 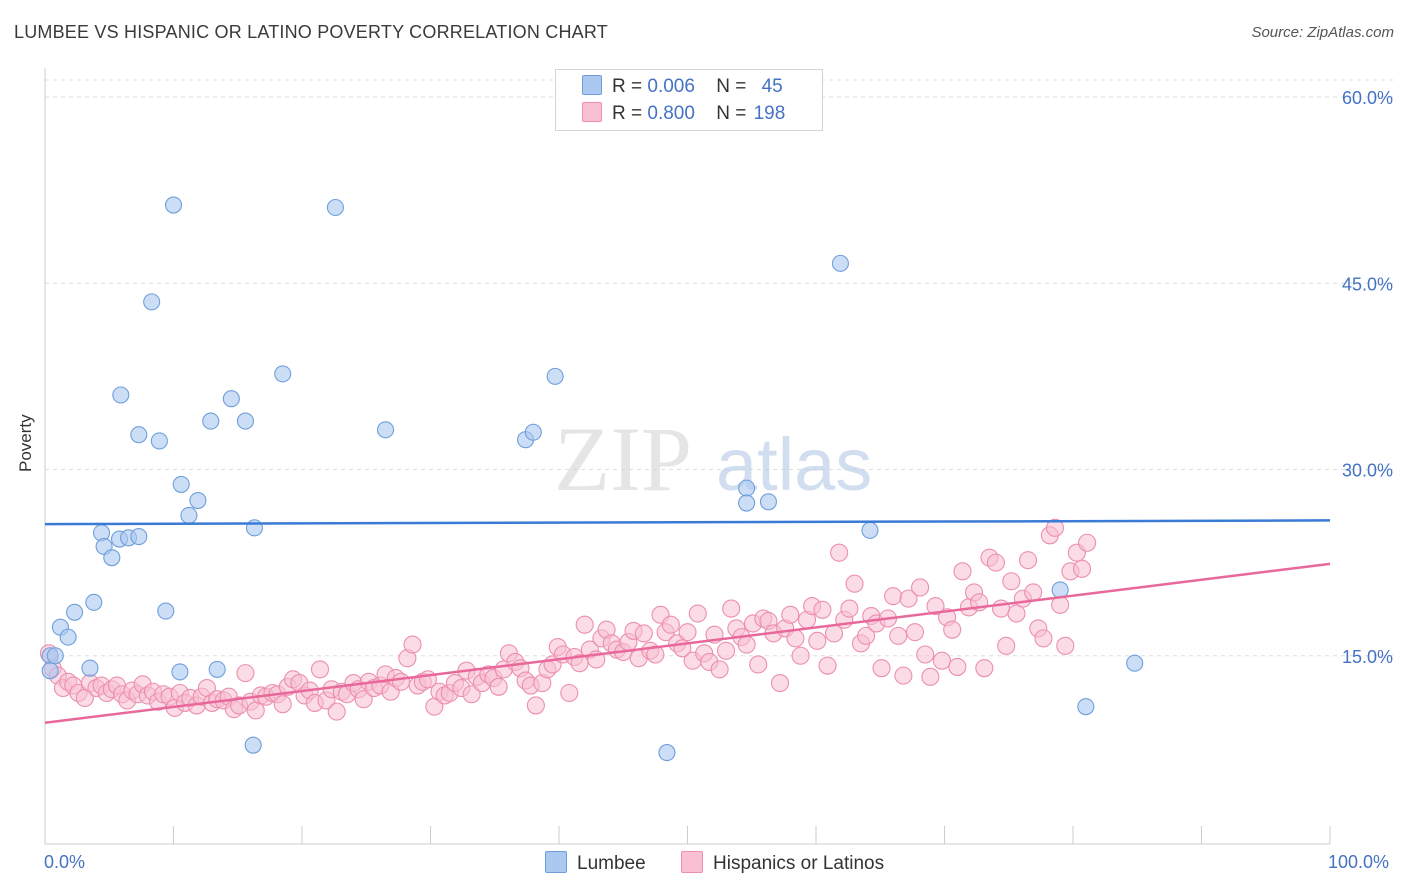 What do you see at coordinates (1367, 98) in the screenshot?
I see `y-tick-label: 60.0%` at bounding box center [1367, 98].